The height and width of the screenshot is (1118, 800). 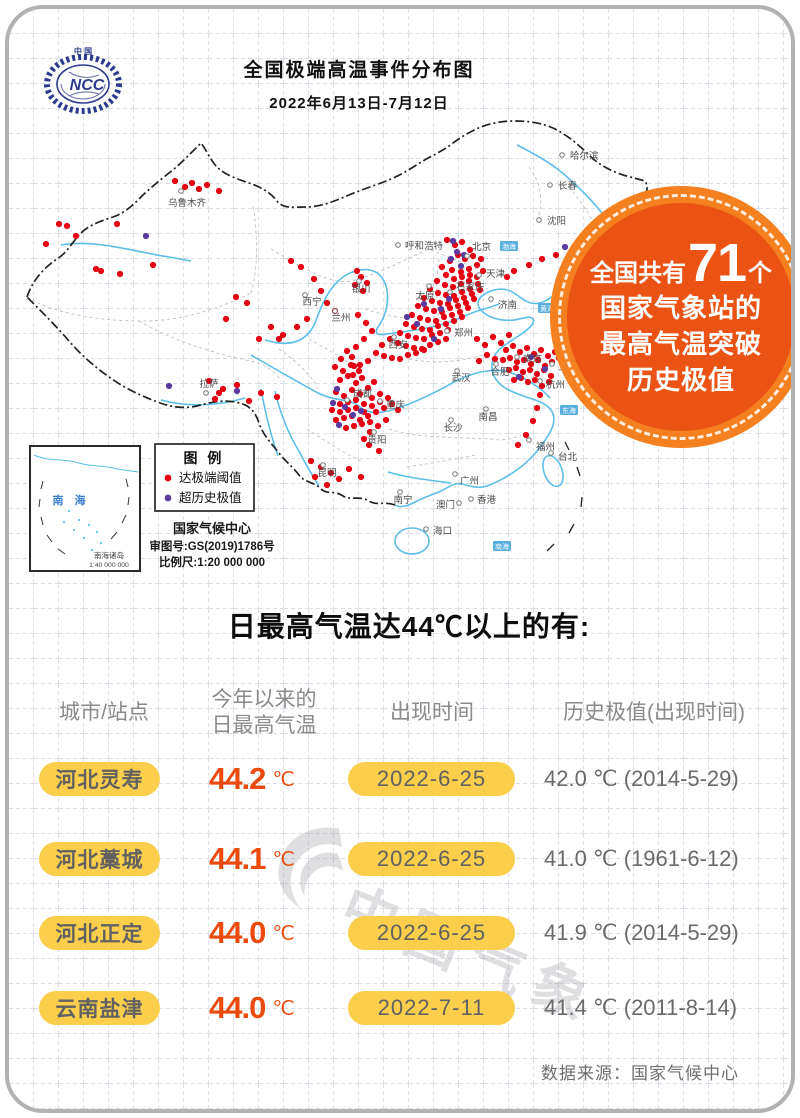 What do you see at coordinates (654, 712) in the screenshot?
I see `header-record: 历史极值(出现时间)` at bounding box center [654, 712].